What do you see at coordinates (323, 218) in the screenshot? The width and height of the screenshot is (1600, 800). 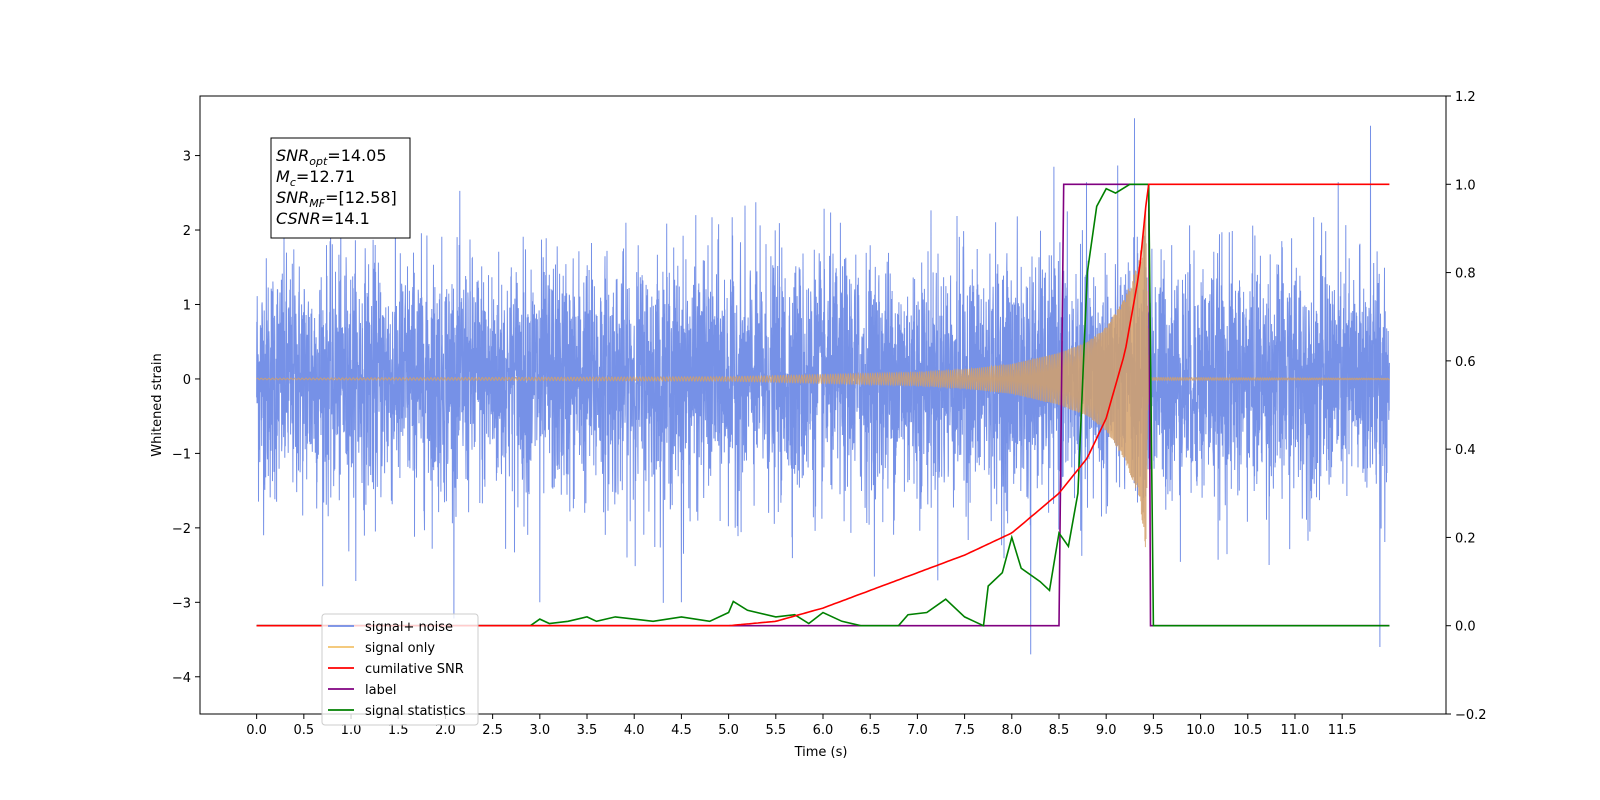 I see `annotation-line: CSNR=14.1` at bounding box center [323, 218].